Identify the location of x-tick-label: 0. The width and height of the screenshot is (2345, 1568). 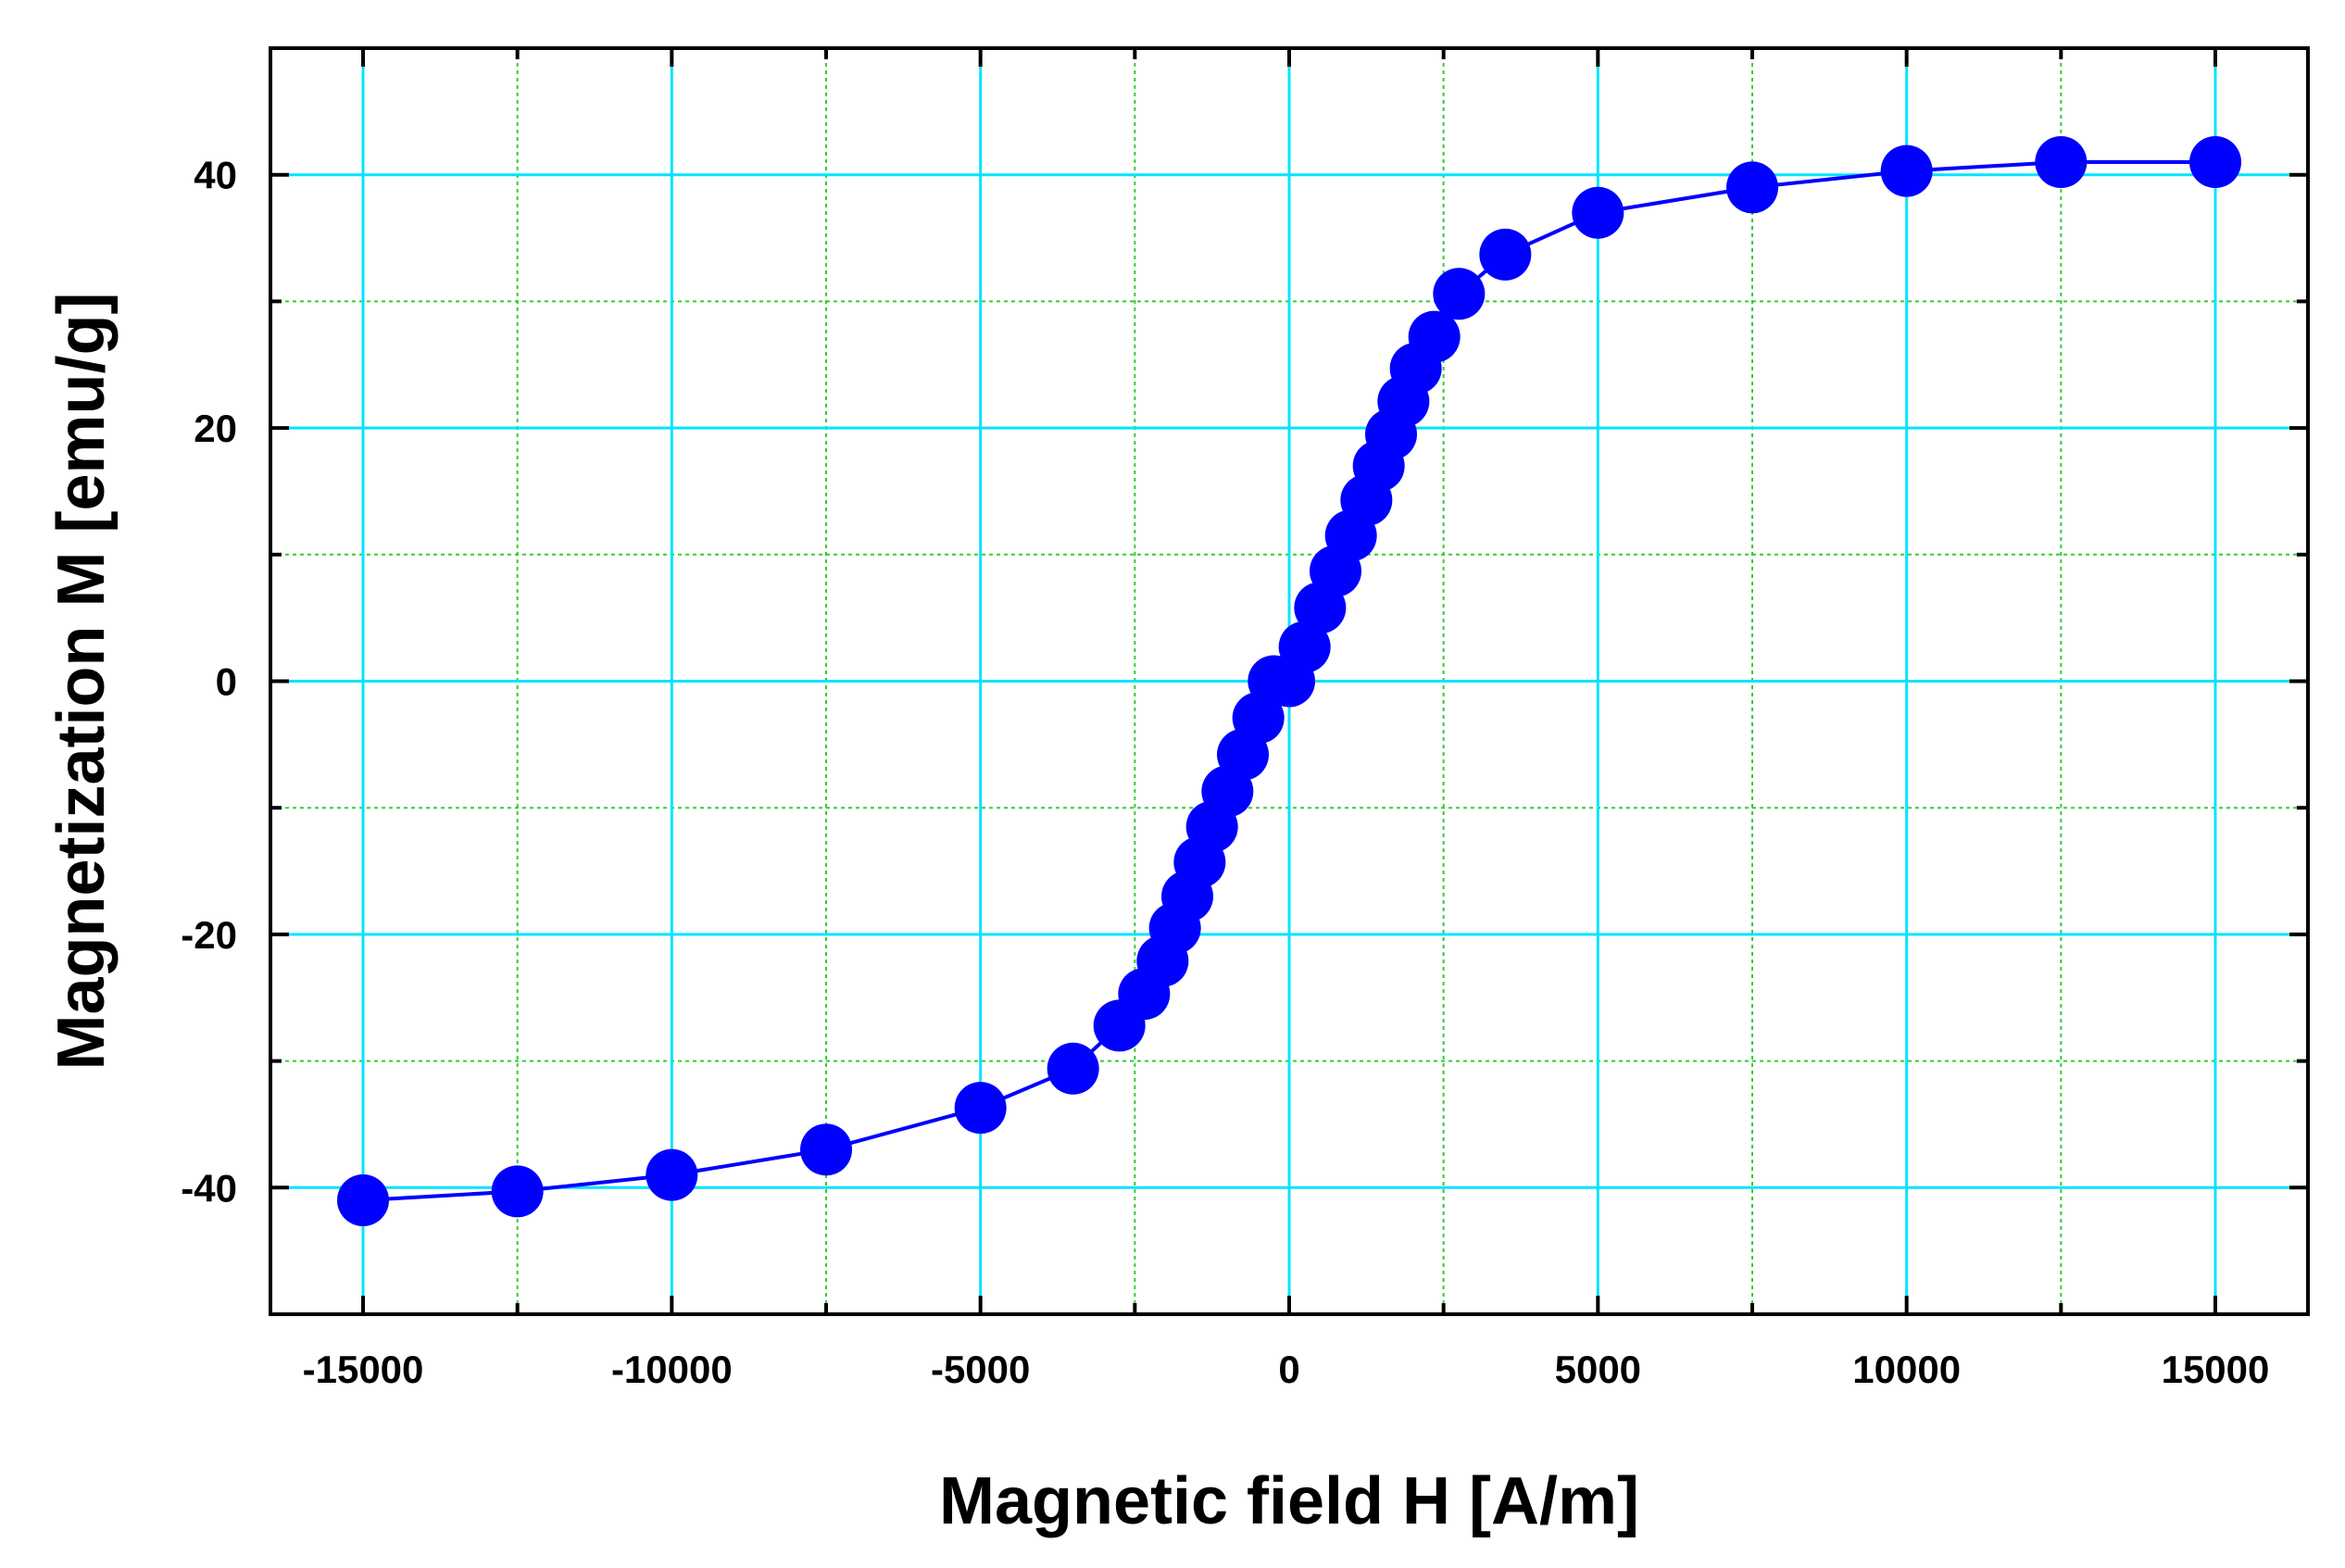
(1288, 1369).